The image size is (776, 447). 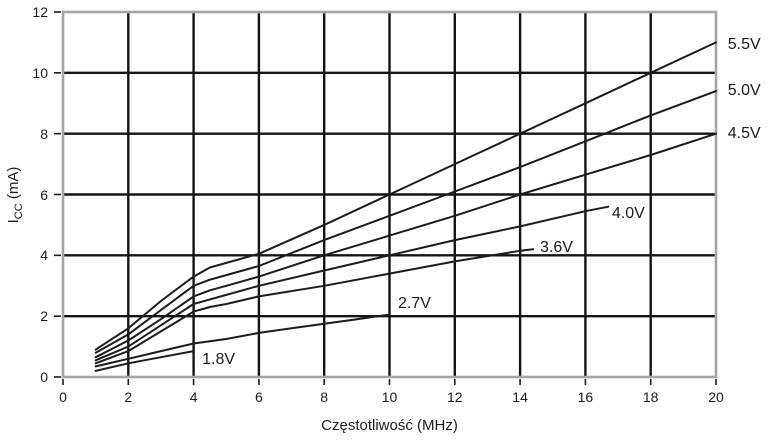 I want to click on x-tick-label-2: 2, so click(x=128, y=397).